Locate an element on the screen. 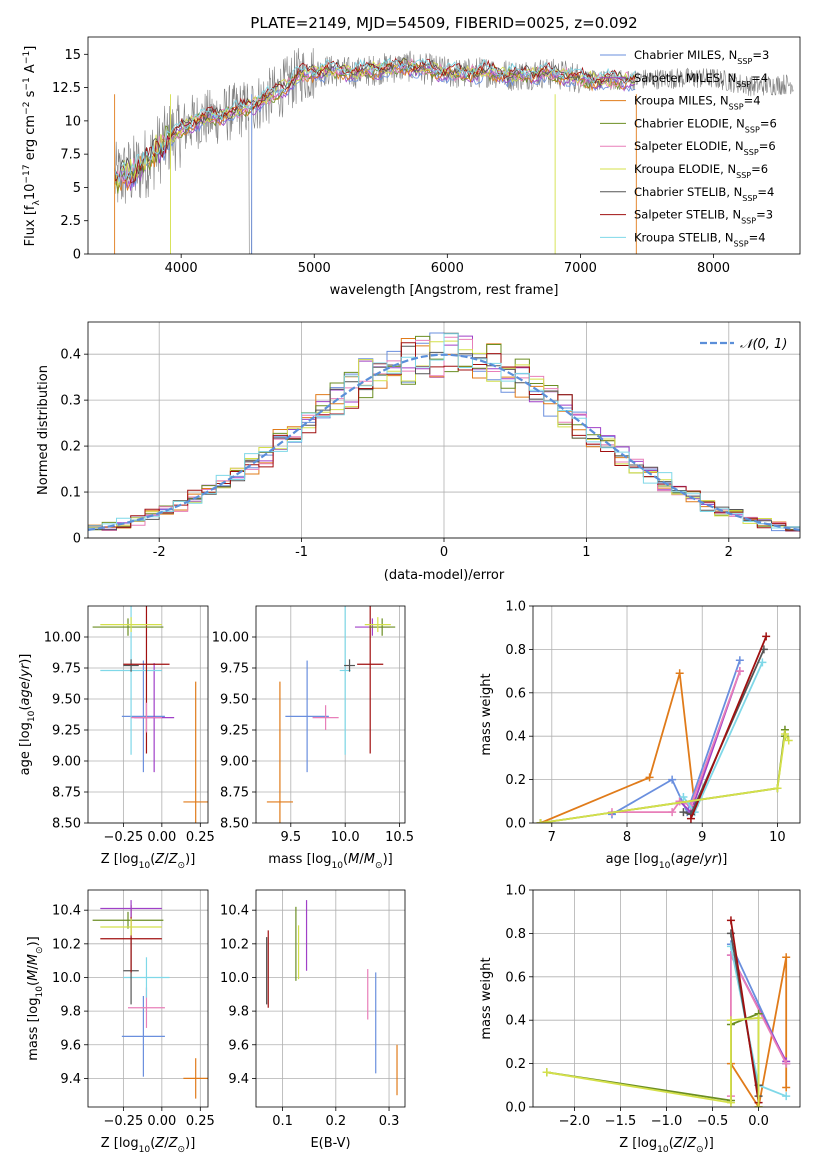  y-tick-label: 9.6 is located at coordinates (70, 1045).